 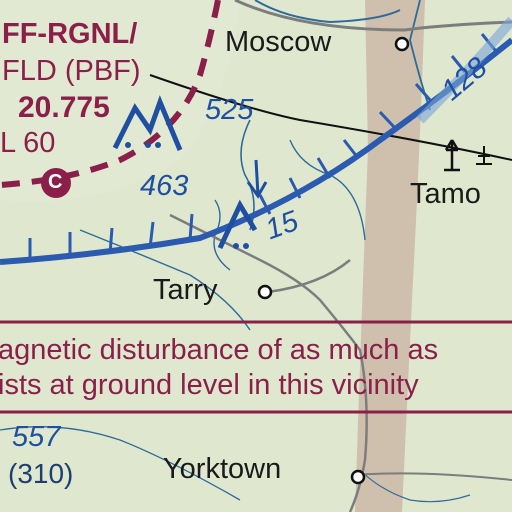 What do you see at coordinates (36, 437) in the screenshot?
I see `elevation-557: 557` at bounding box center [36, 437].